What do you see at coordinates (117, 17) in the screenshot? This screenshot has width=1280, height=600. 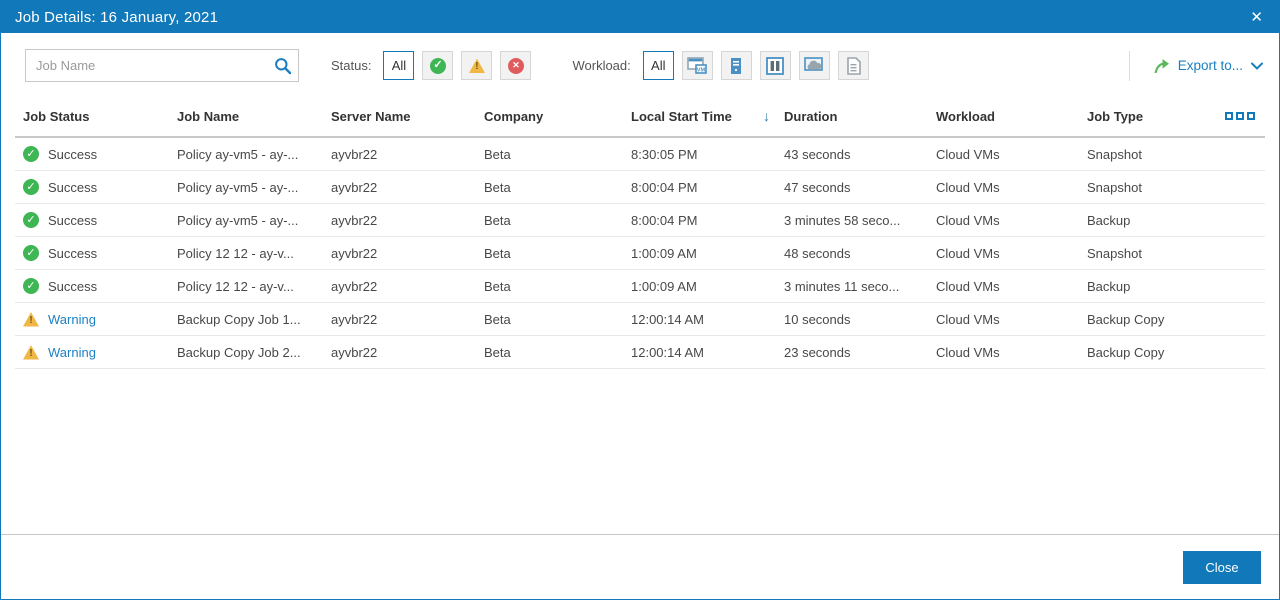 I see `dialog-title: Job Details: 16 January, 2021` at bounding box center [117, 17].